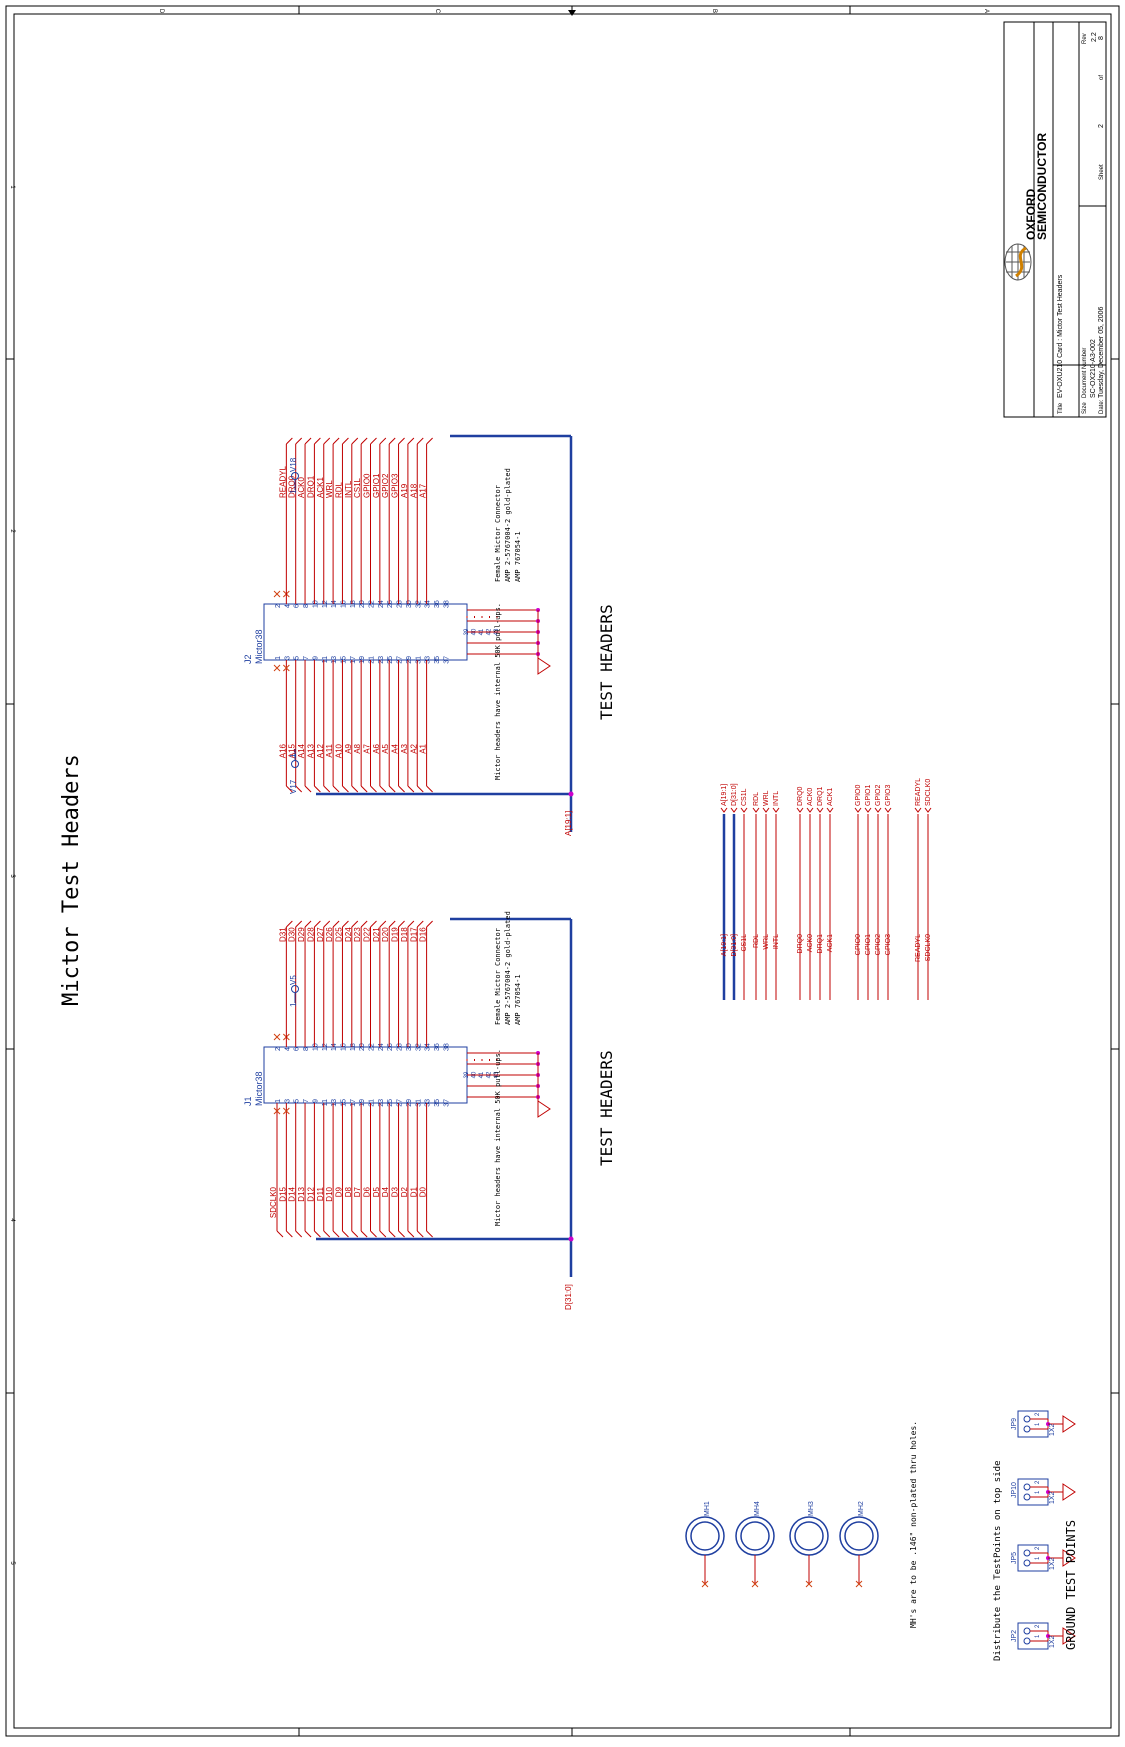 The height and width of the screenshot is (1747, 1125). I want to click on j2-pin-21: 21, so click(372, 660).